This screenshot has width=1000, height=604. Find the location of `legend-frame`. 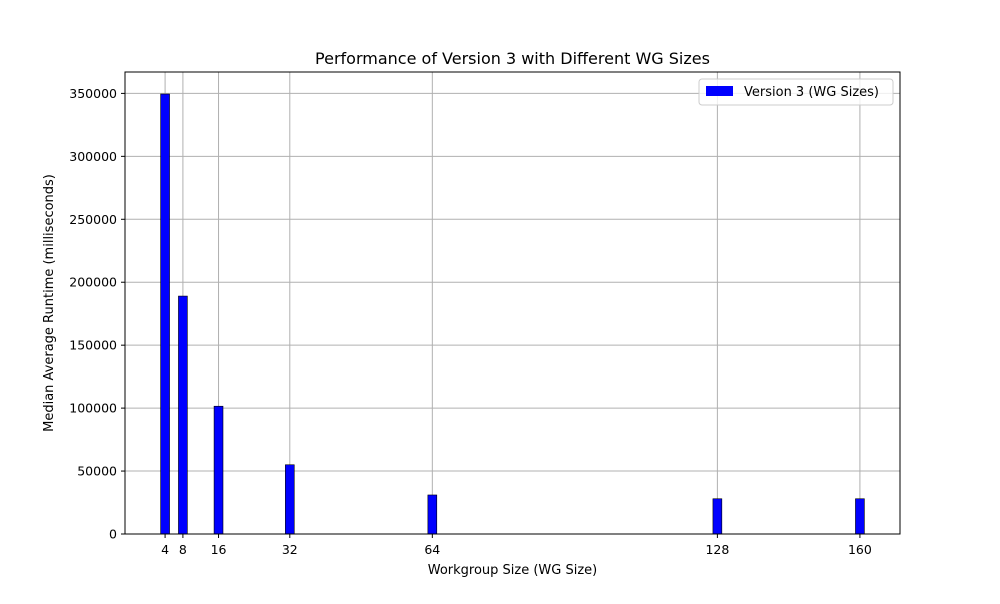

legend-frame is located at coordinates (796, 92).